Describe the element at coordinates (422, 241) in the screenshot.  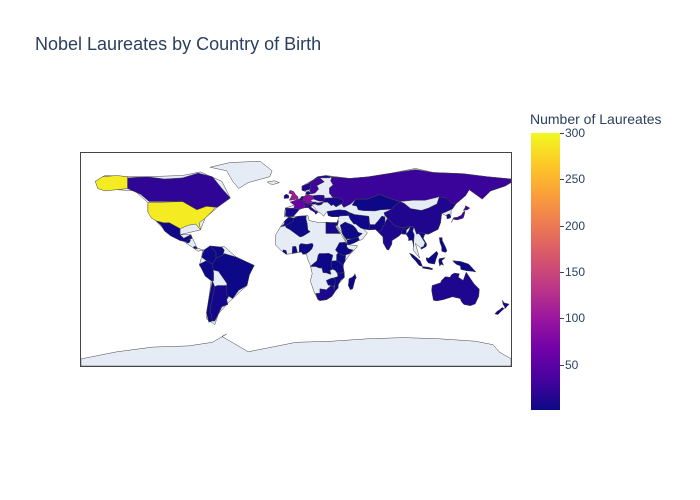
I see `country-vietnam: Vietnam: 1` at that location.